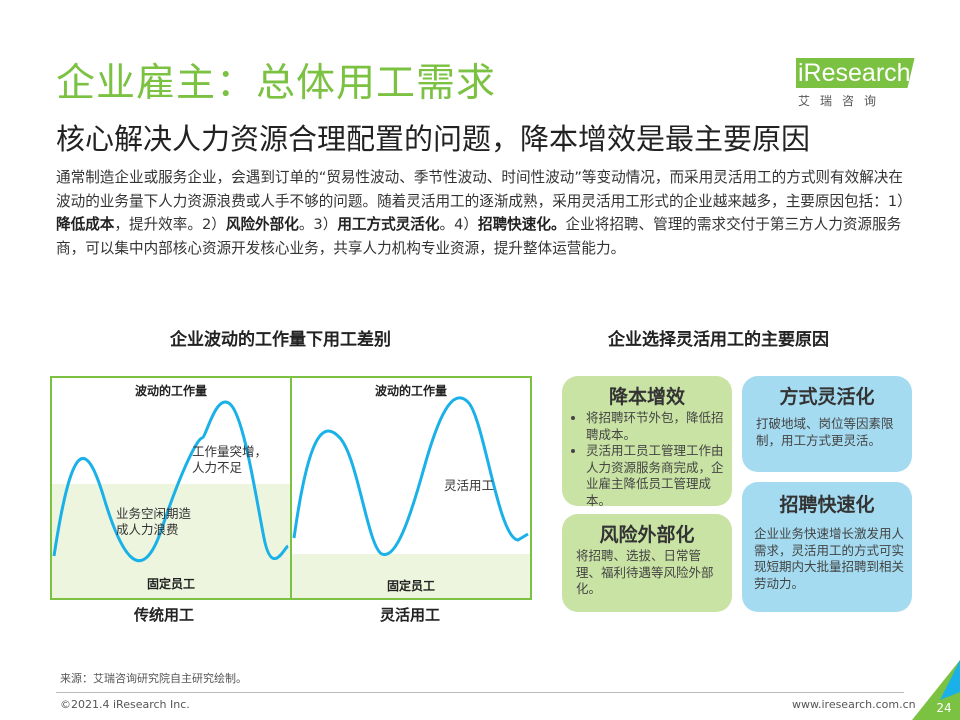  What do you see at coordinates (827, 505) in the screenshot?
I see `reason-speed-title: 招聘快速化` at bounding box center [827, 505].